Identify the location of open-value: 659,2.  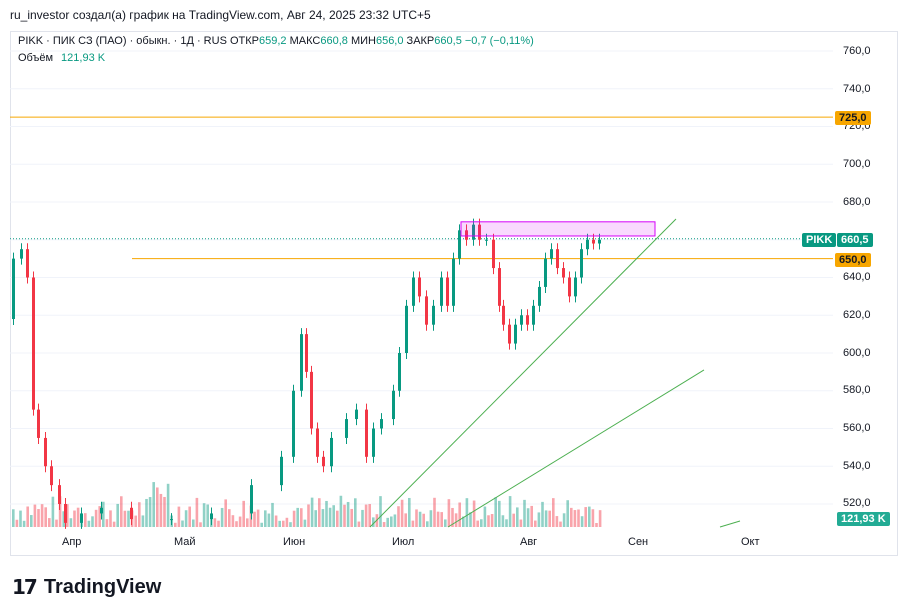
(273, 41).